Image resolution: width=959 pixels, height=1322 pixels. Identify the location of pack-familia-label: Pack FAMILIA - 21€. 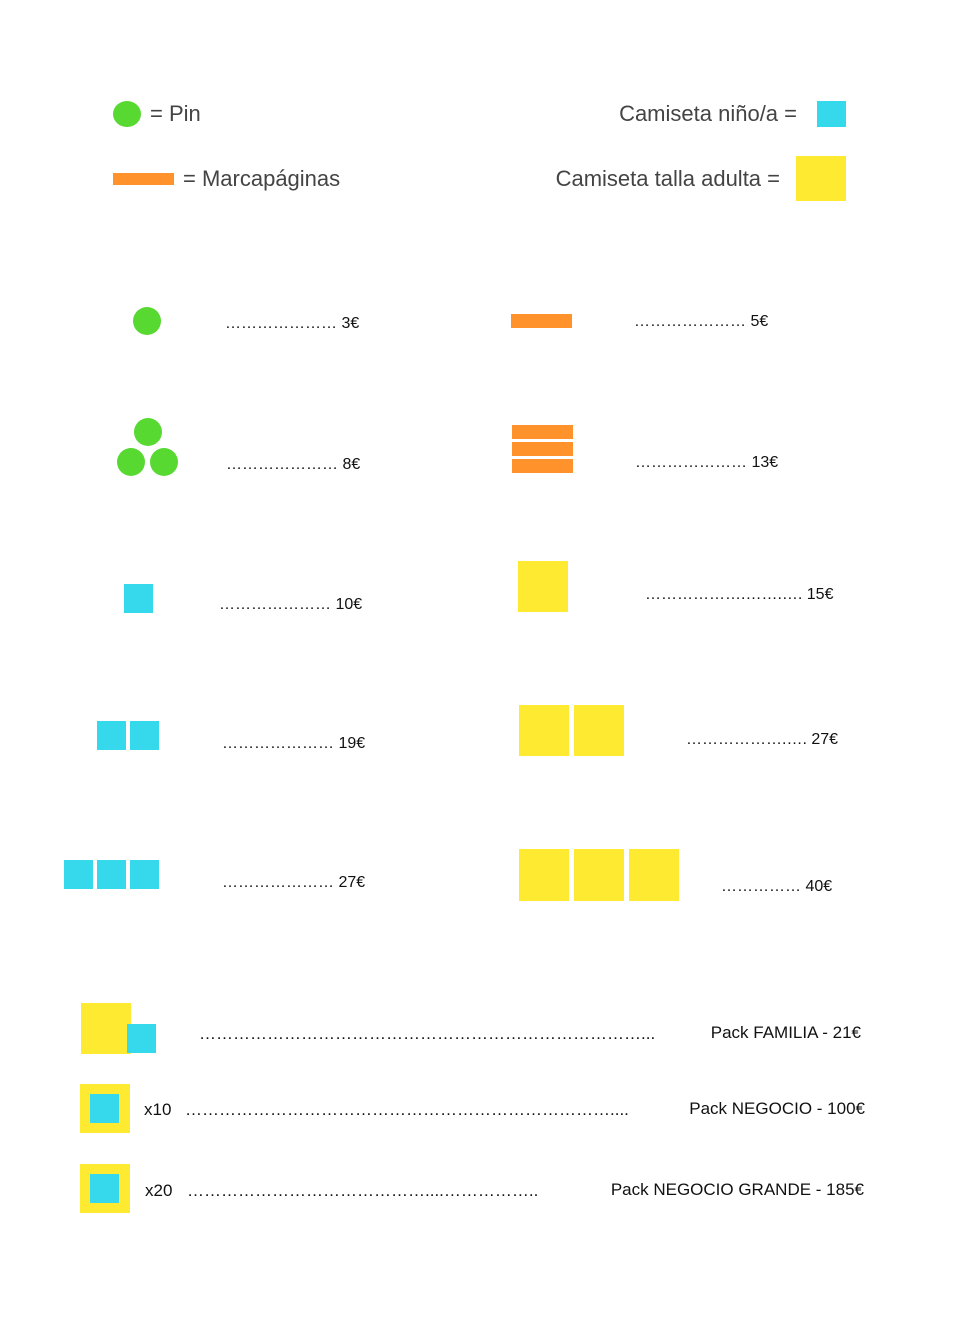
(785, 1032).